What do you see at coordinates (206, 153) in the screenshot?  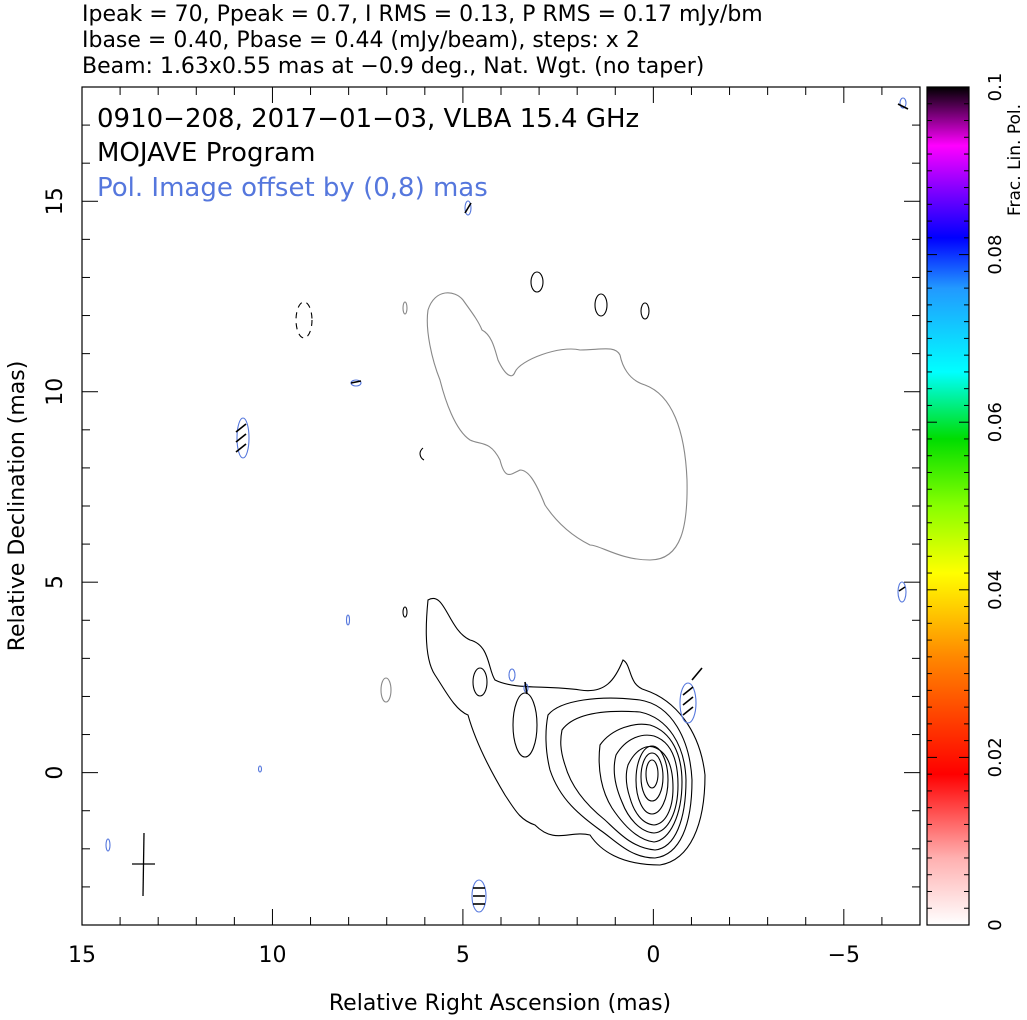 I see `program-label: MOJAVE Program` at bounding box center [206, 153].